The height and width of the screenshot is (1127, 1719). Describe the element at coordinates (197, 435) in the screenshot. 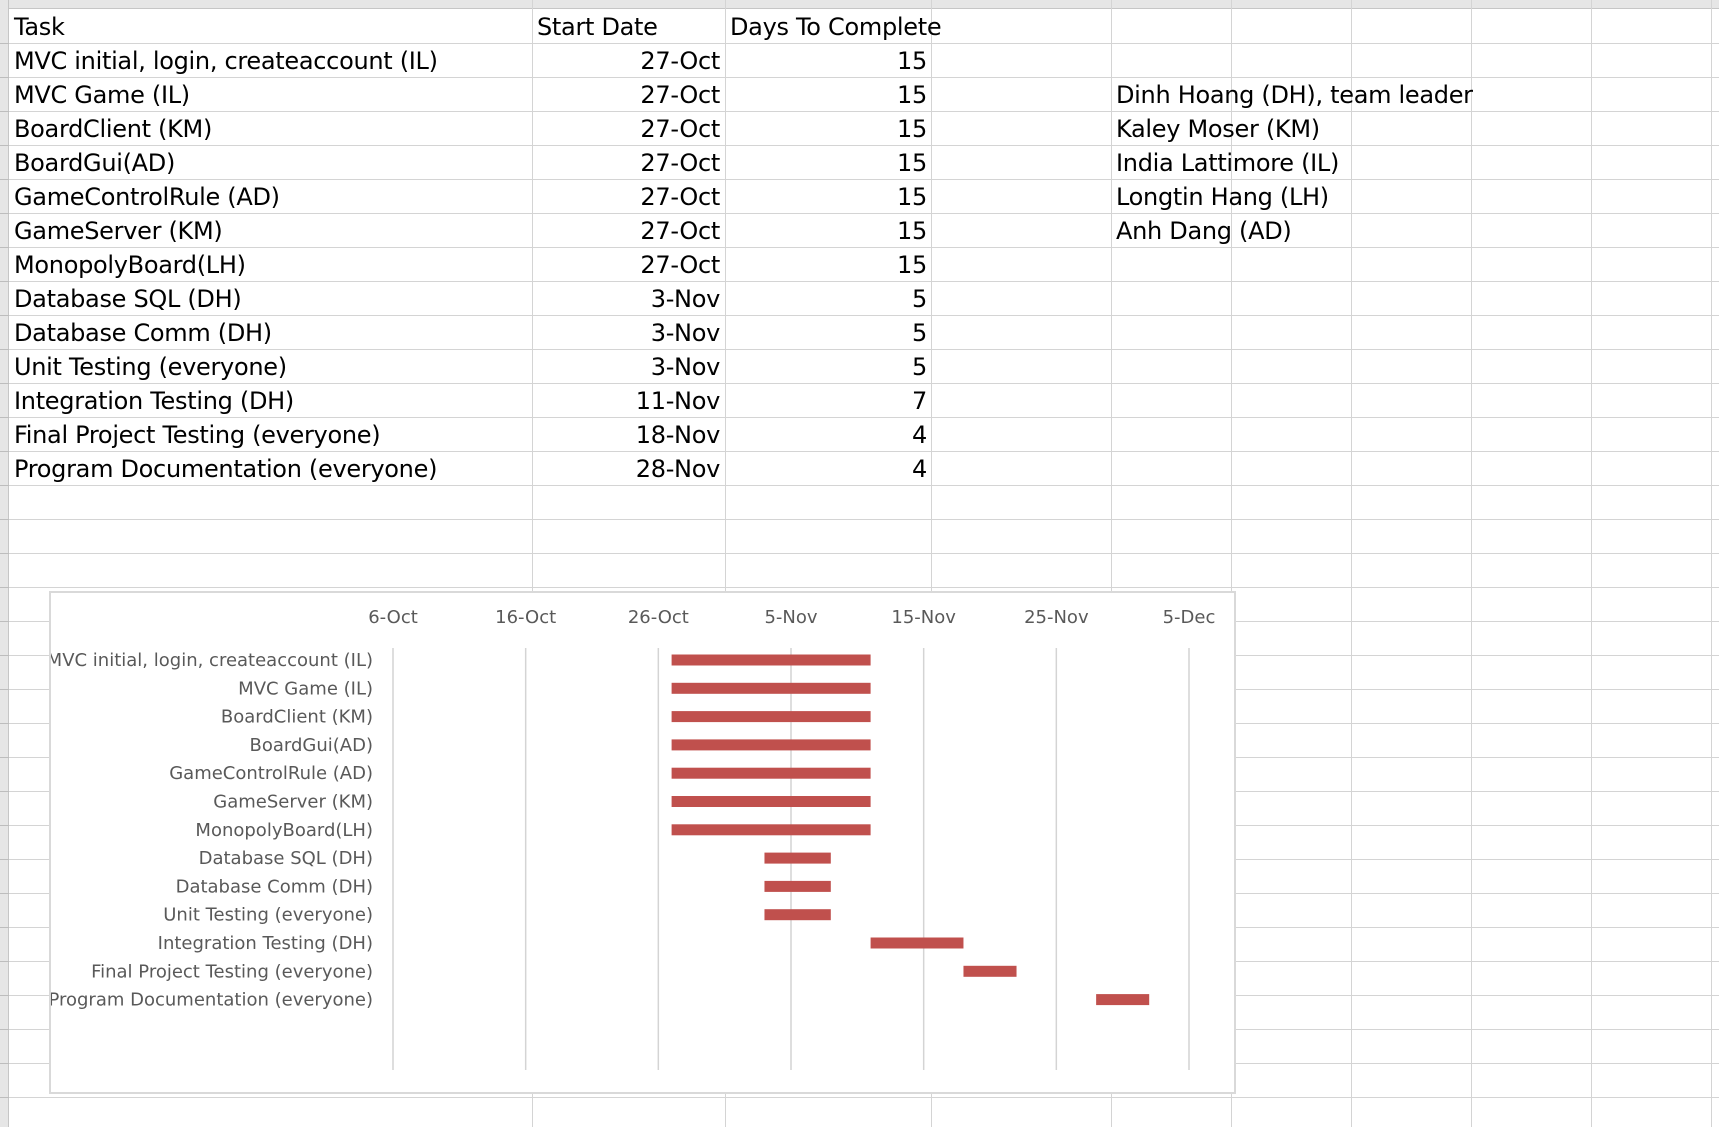

I see `task-cell: Final Project Testing (everyone)` at that location.